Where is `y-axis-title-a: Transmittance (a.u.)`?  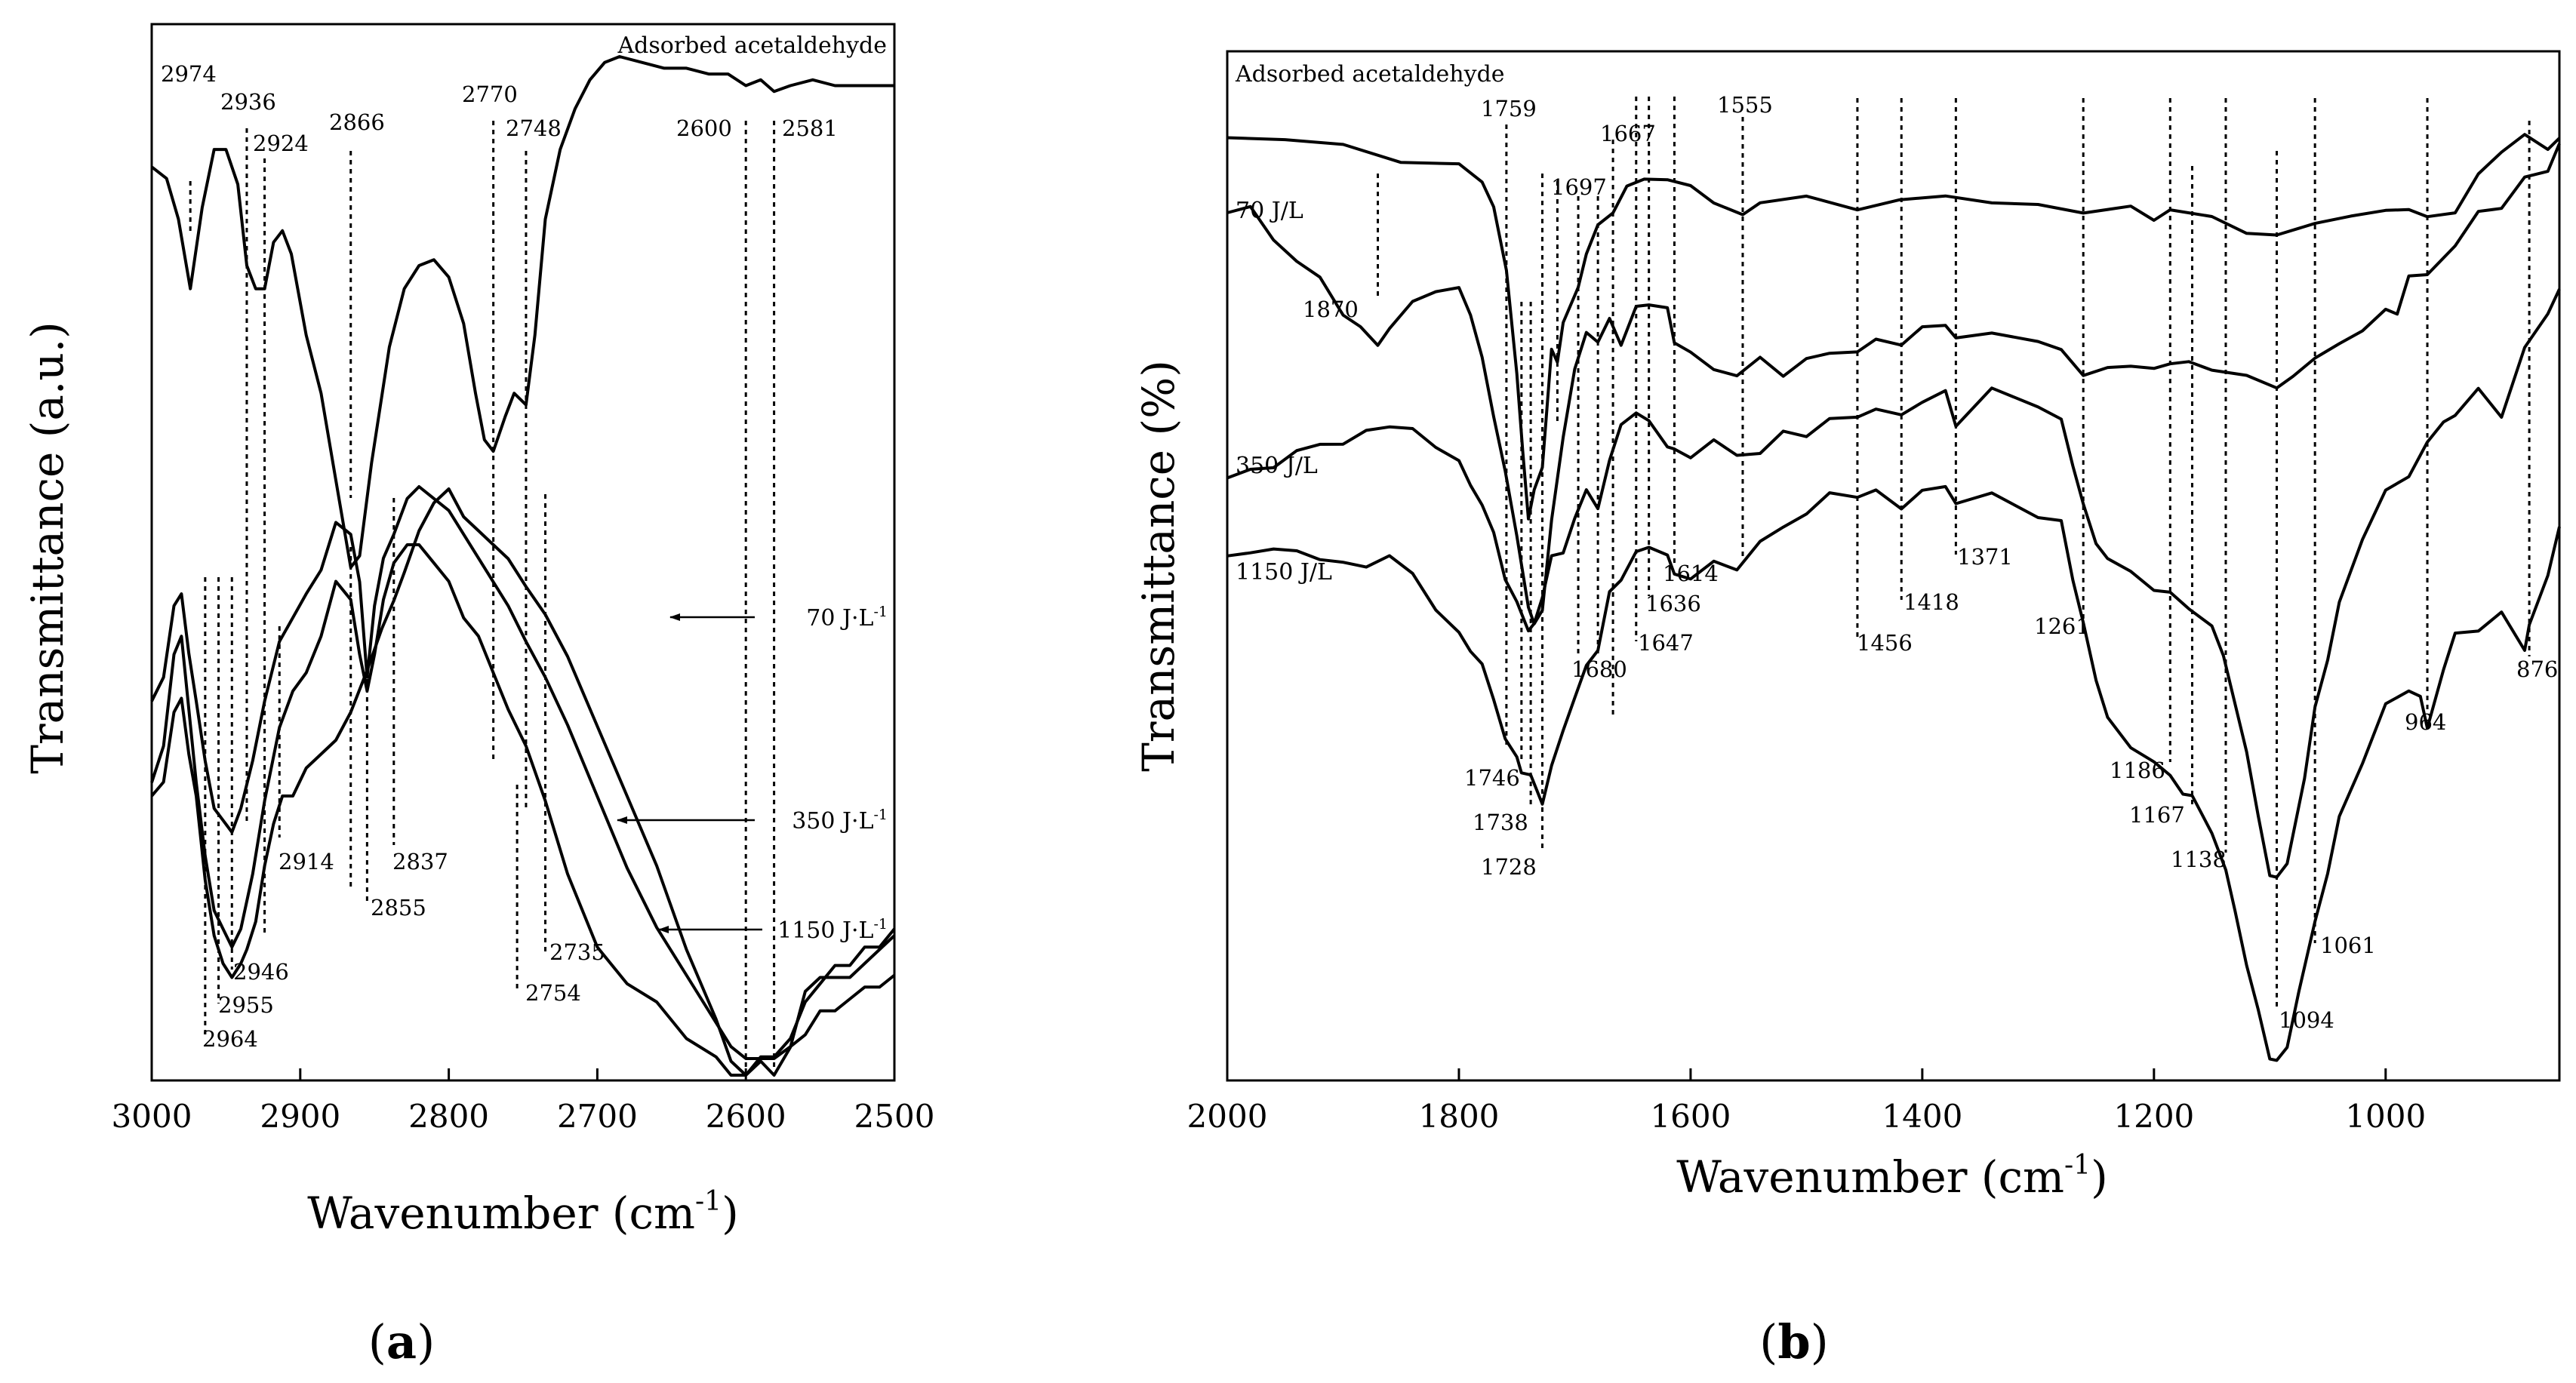 y-axis-title-a: Transmittance (a.u.) is located at coordinates (47, 547).